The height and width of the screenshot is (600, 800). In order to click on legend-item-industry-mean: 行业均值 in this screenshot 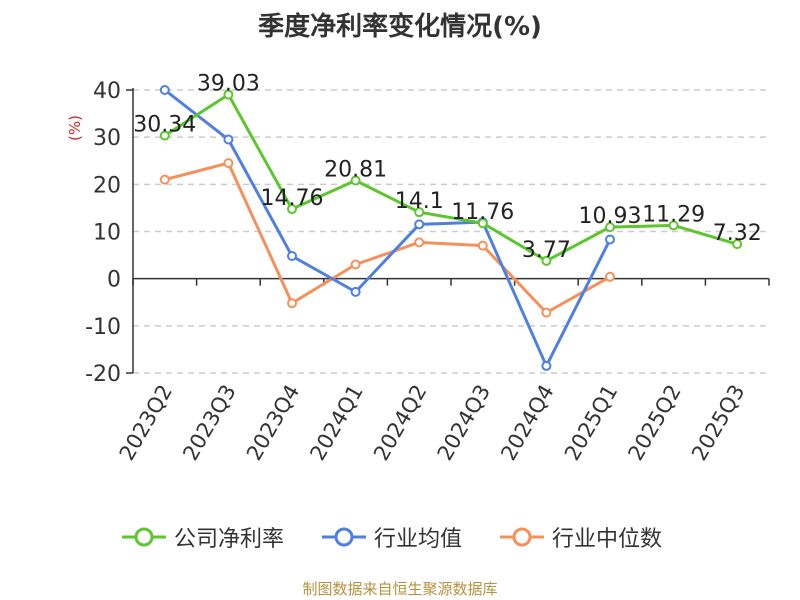, I will do `click(392, 537)`.